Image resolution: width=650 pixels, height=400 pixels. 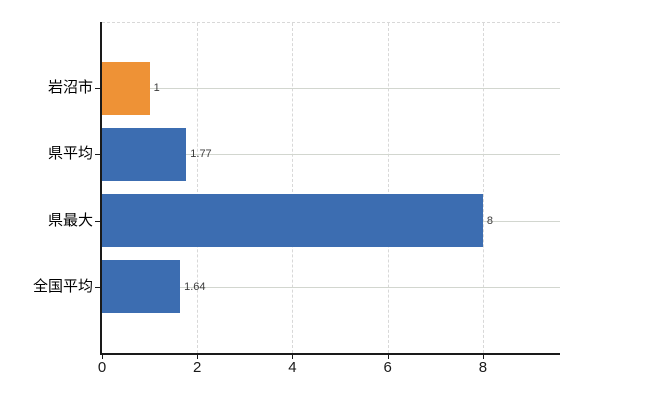 What do you see at coordinates (330, 354) in the screenshot?
I see `x-axis-line` at bounding box center [330, 354].